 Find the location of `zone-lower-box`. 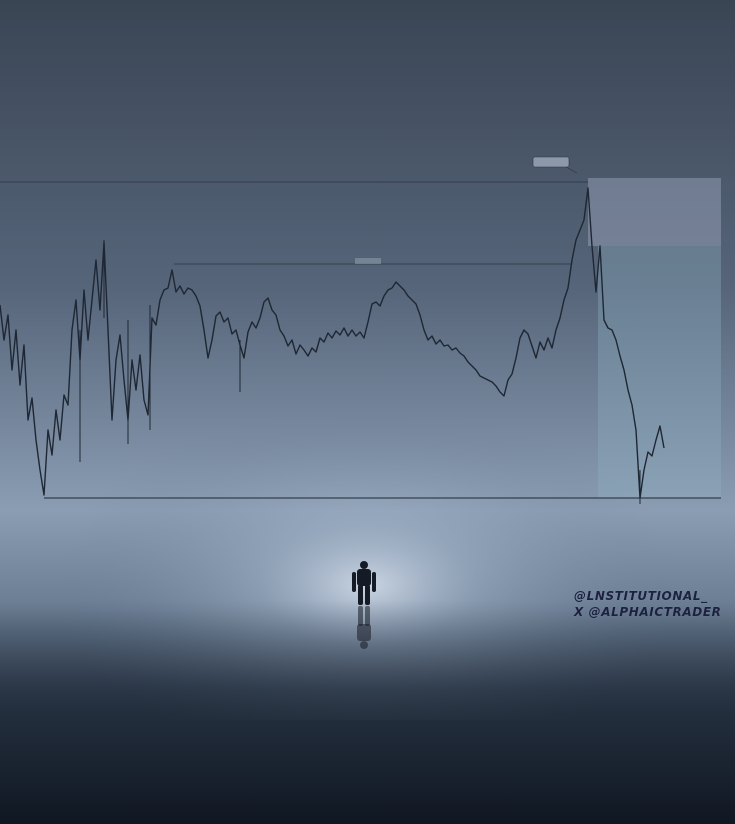

zone-lower-box is located at coordinates (659, 372).